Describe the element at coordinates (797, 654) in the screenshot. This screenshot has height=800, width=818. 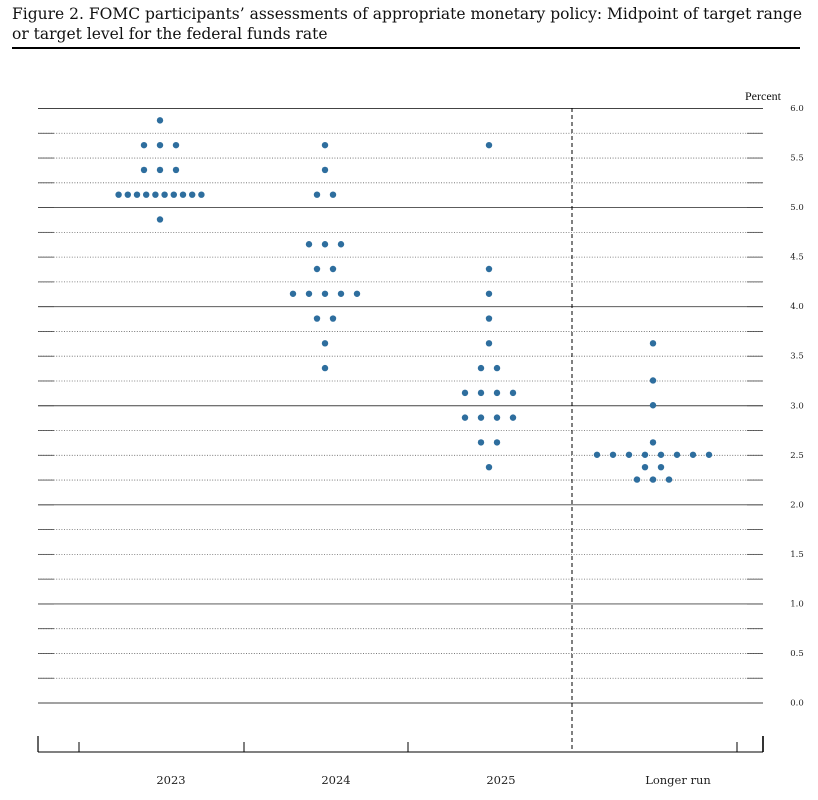
I see `y-tick-label: 0.5` at that location.